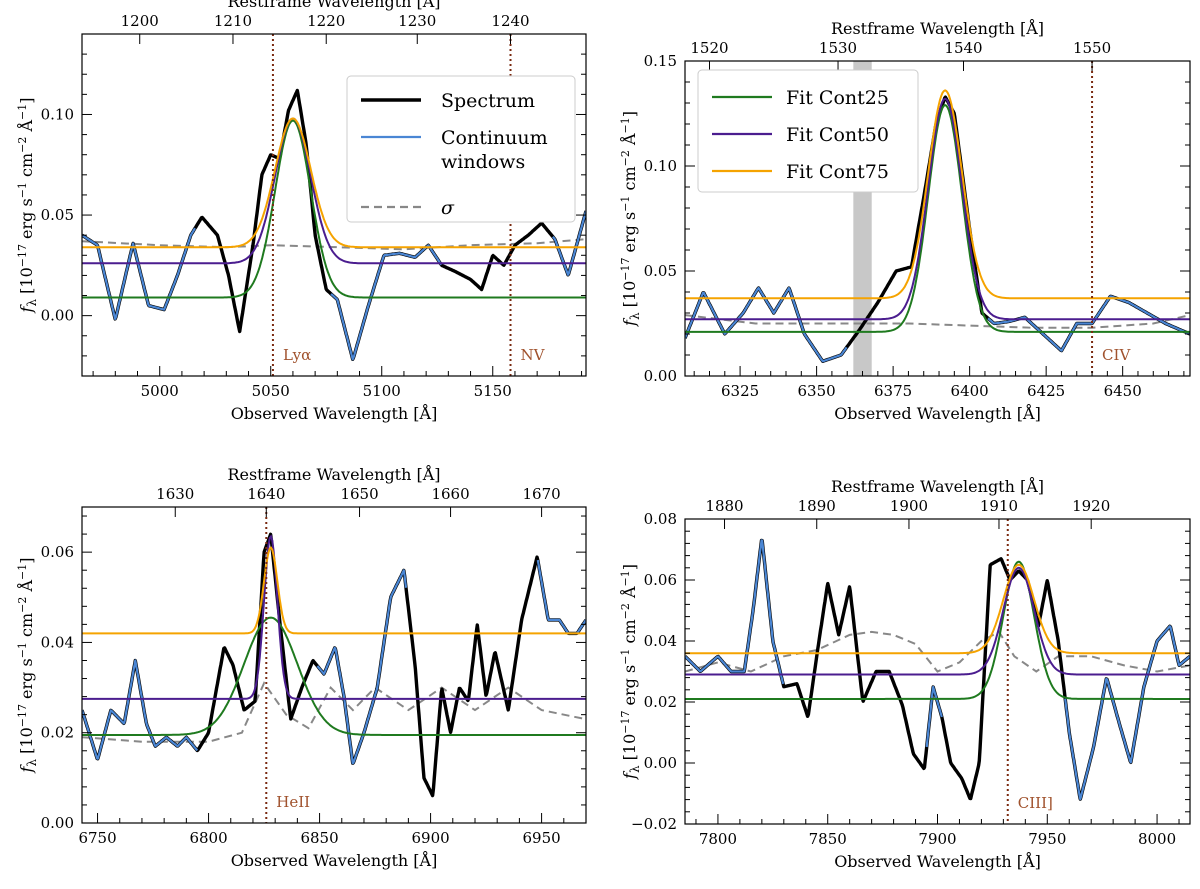 The width and height of the screenshot is (1200, 889). Describe the element at coordinates (326, 21) in the screenshot. I see `top-tick-label: 1220` at that location.